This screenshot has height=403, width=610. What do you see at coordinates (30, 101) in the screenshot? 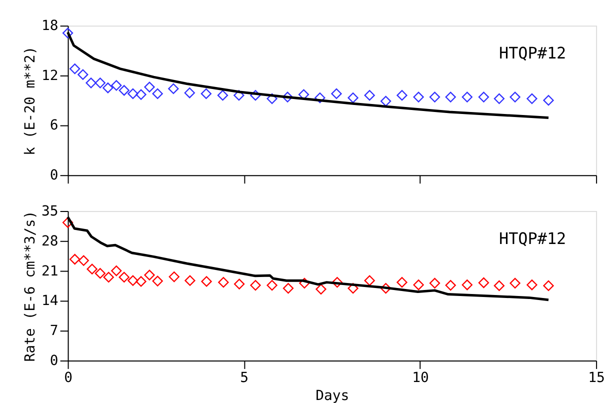
I see `y-axis-title: k (E-20 m**2)` at bounding box center [30, 101].